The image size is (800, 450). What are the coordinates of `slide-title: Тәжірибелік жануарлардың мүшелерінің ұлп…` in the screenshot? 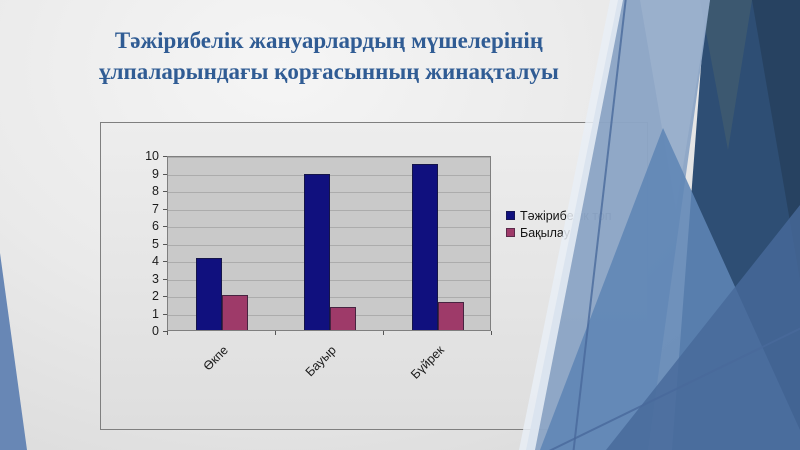 It's located at (329, 56).